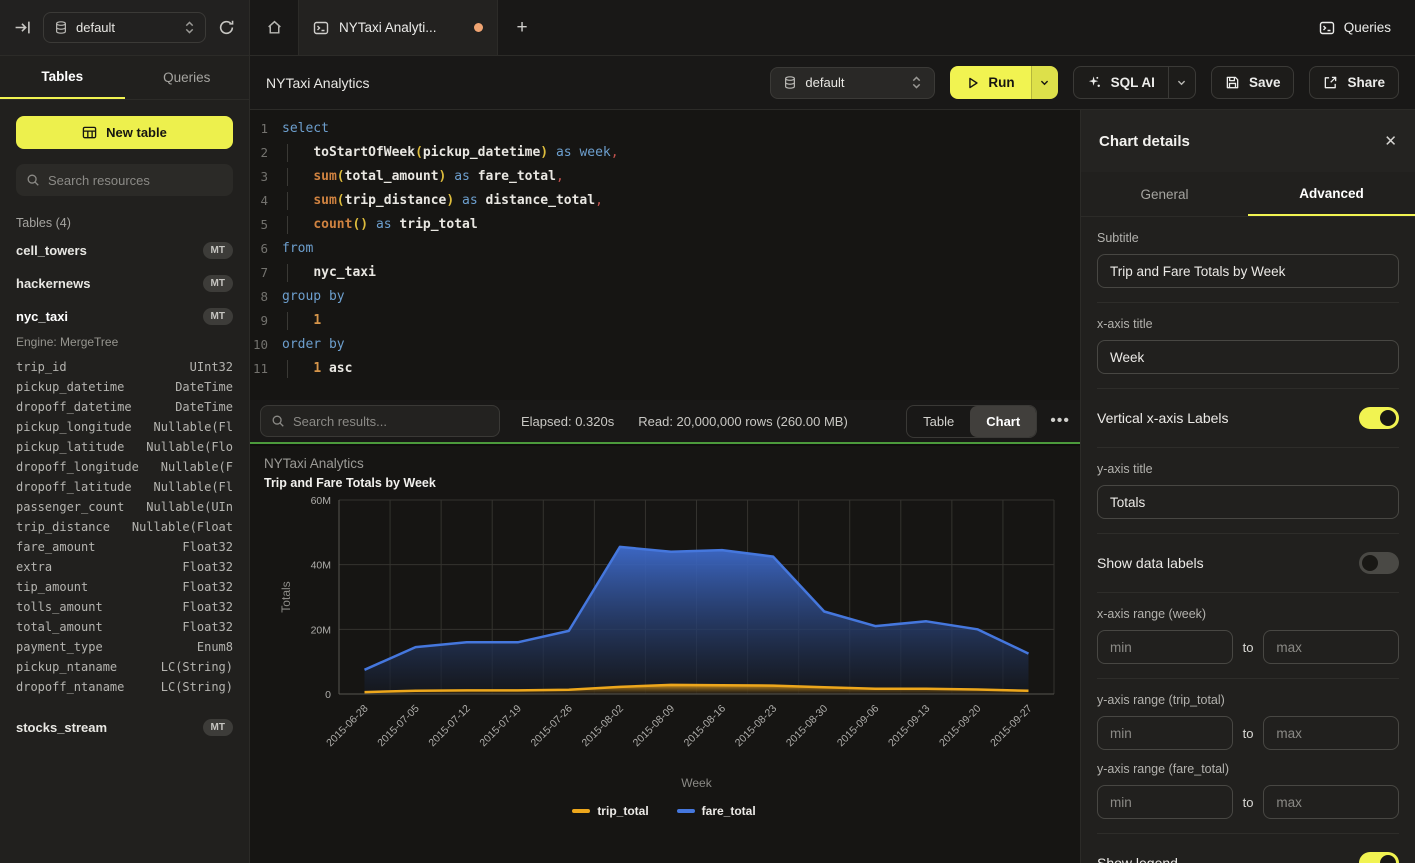 The height and width of the screenshot is (863, 1415). I want to click on svg-text: 40M, so click(321, 566).